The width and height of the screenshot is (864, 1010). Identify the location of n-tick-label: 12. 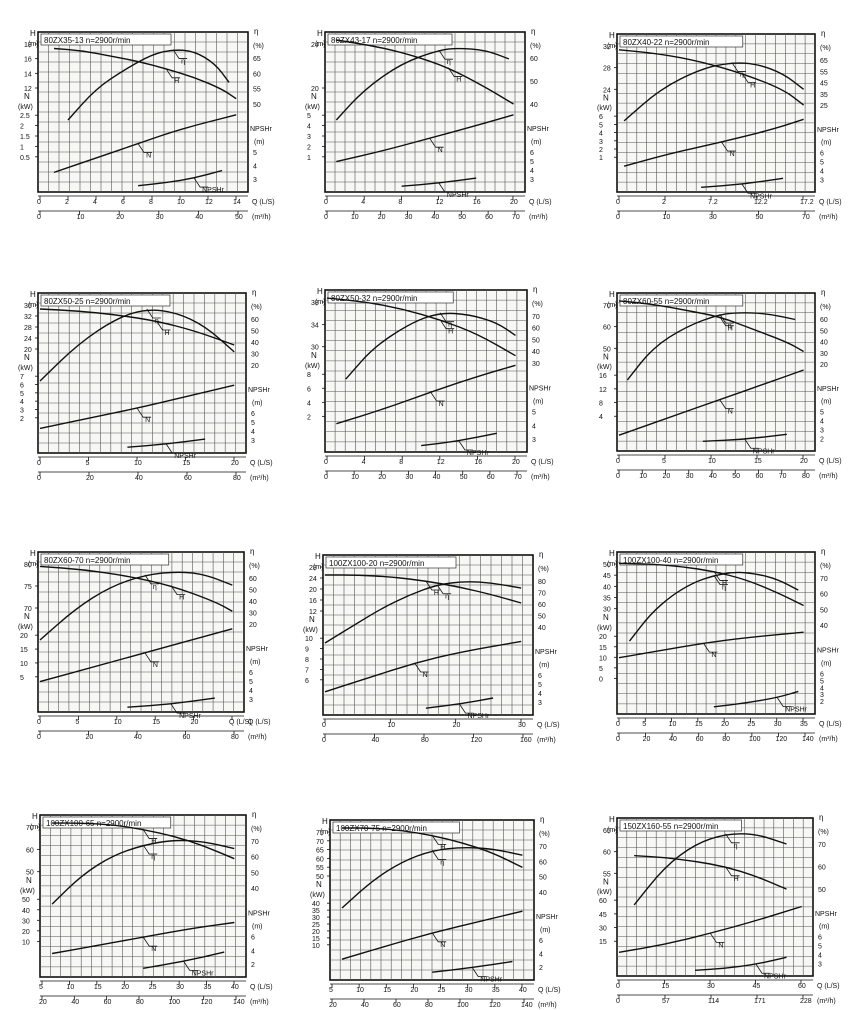
(603, 390).